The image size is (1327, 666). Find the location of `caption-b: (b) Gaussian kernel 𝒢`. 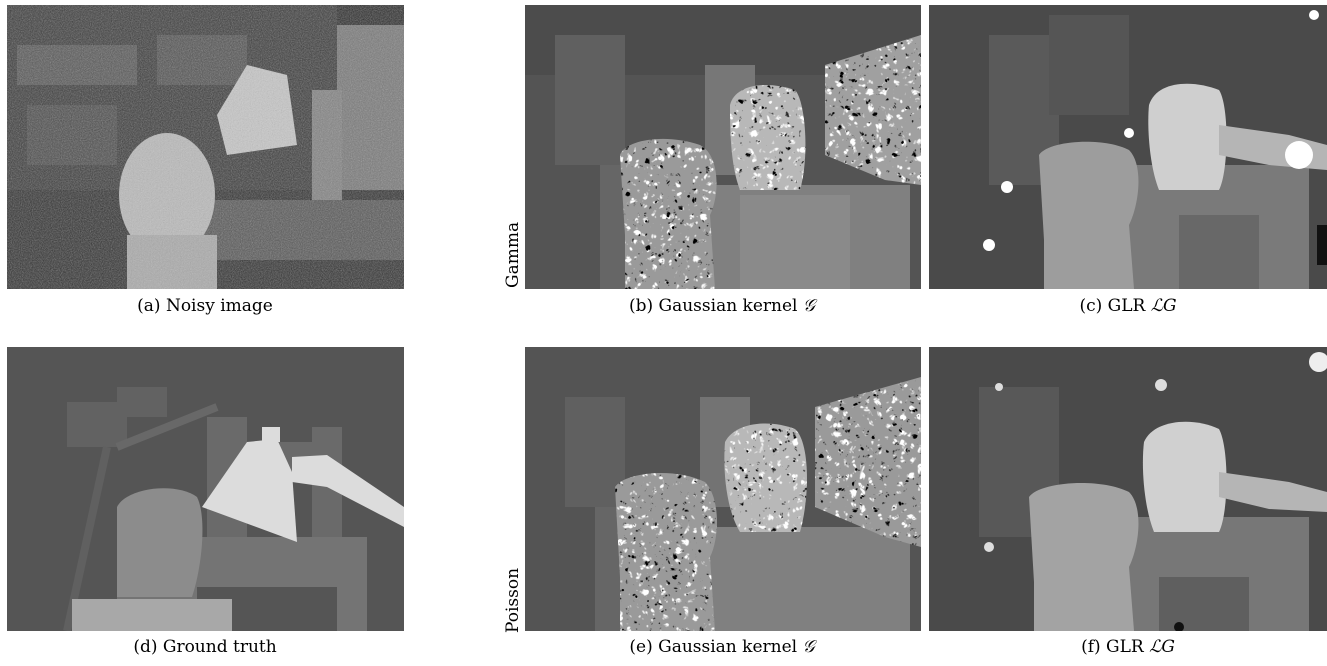

caption-b: (b) Gaussian kernel 𝒢 is located at coordinates (722, 306).